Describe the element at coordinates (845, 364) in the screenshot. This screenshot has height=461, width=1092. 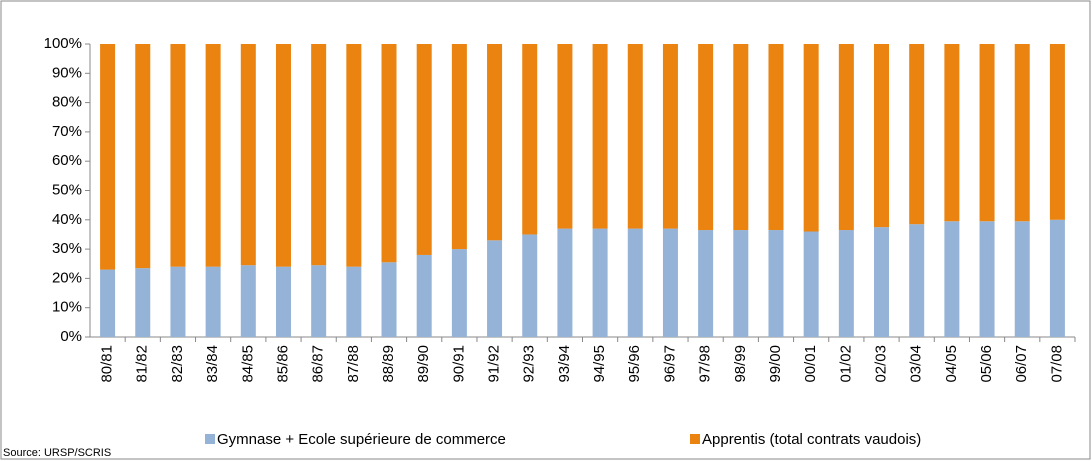
I see `x-tick-label: 01/02` at that location.